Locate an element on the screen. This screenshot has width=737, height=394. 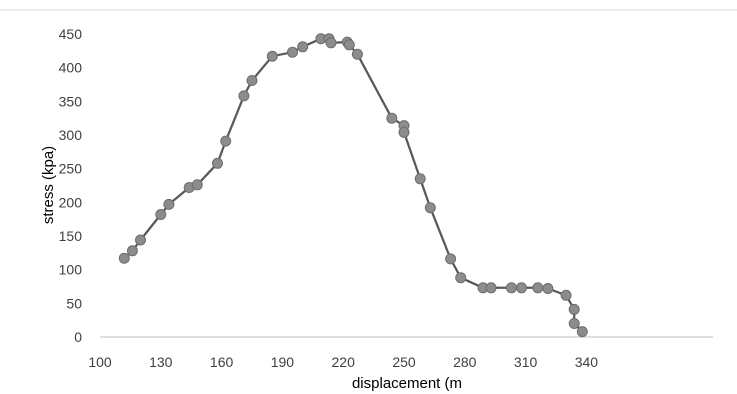
y-tick-label: 450 is located at coordinates (71, 34).